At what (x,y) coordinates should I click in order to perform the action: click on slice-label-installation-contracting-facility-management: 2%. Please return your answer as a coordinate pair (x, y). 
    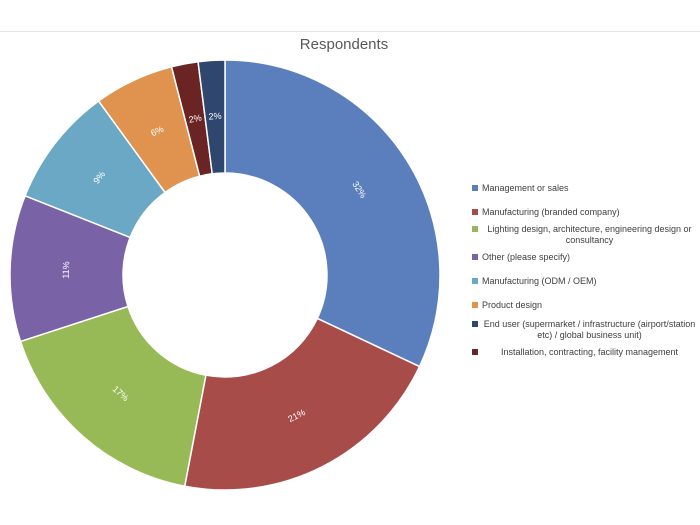
    Looking at the image, I should click on (195, 119).